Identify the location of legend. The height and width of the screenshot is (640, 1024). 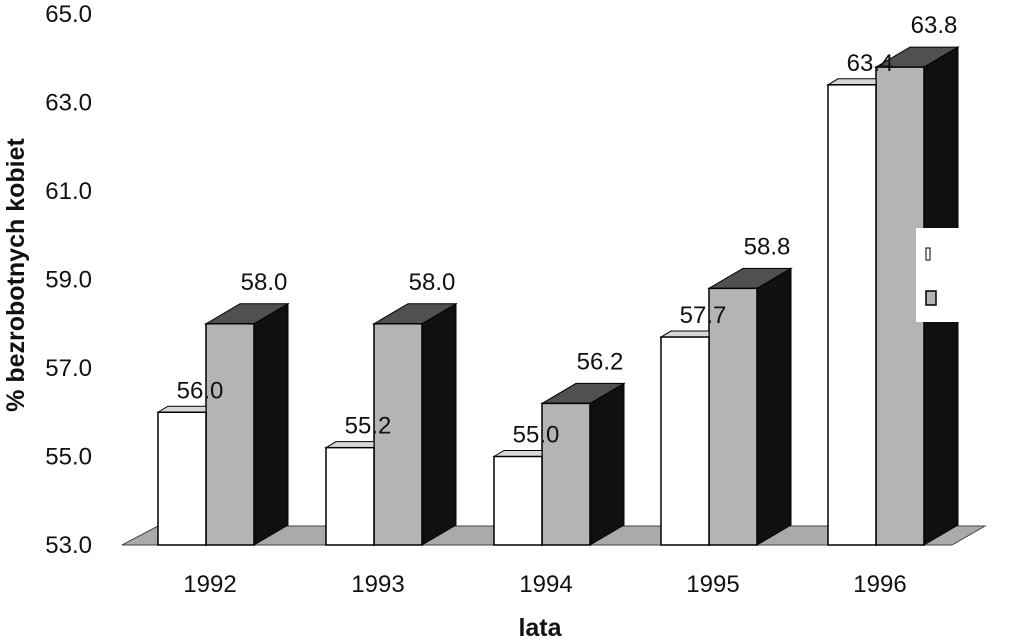
(951, 275).